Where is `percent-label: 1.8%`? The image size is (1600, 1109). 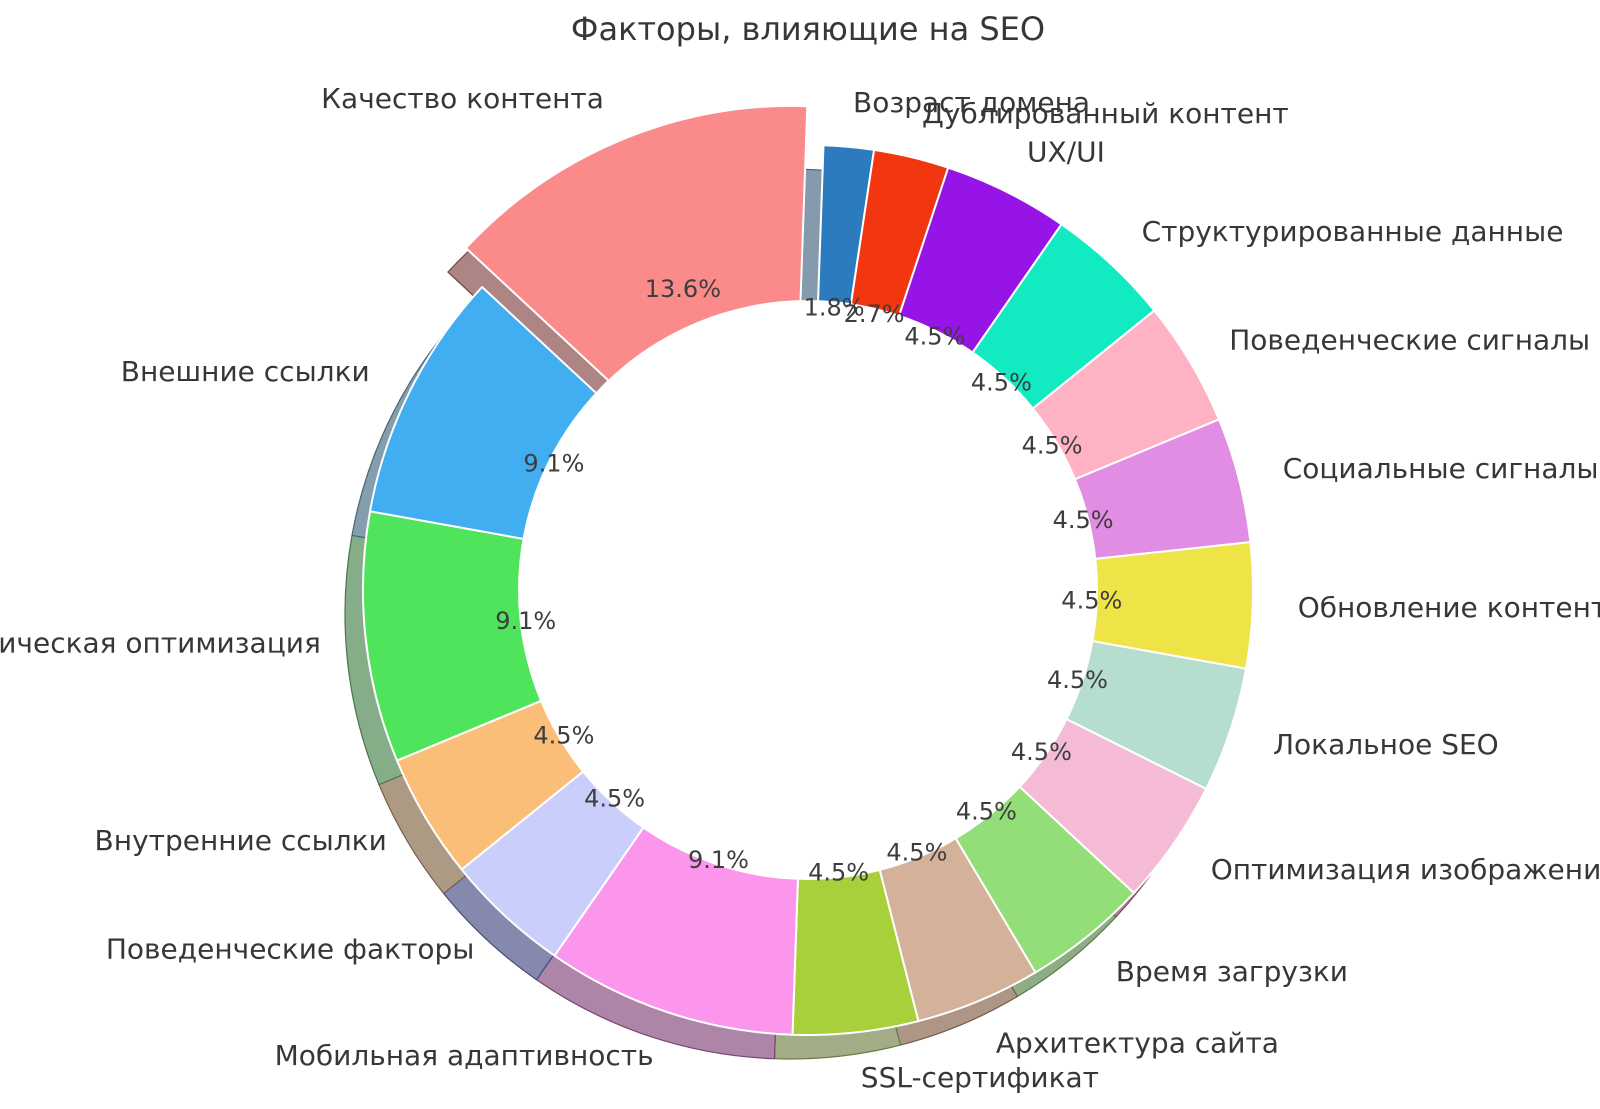
percent-label: 1.8% is located at coordinates (834, 308).